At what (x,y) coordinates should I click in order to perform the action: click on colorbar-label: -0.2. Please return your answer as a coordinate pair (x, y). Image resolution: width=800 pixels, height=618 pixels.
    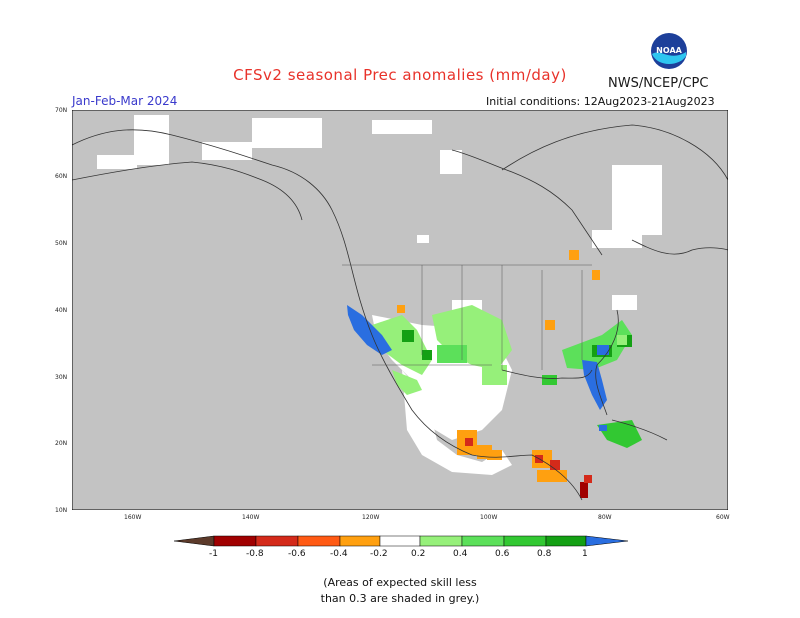
    Looking at the image, I should click on (379, 554).